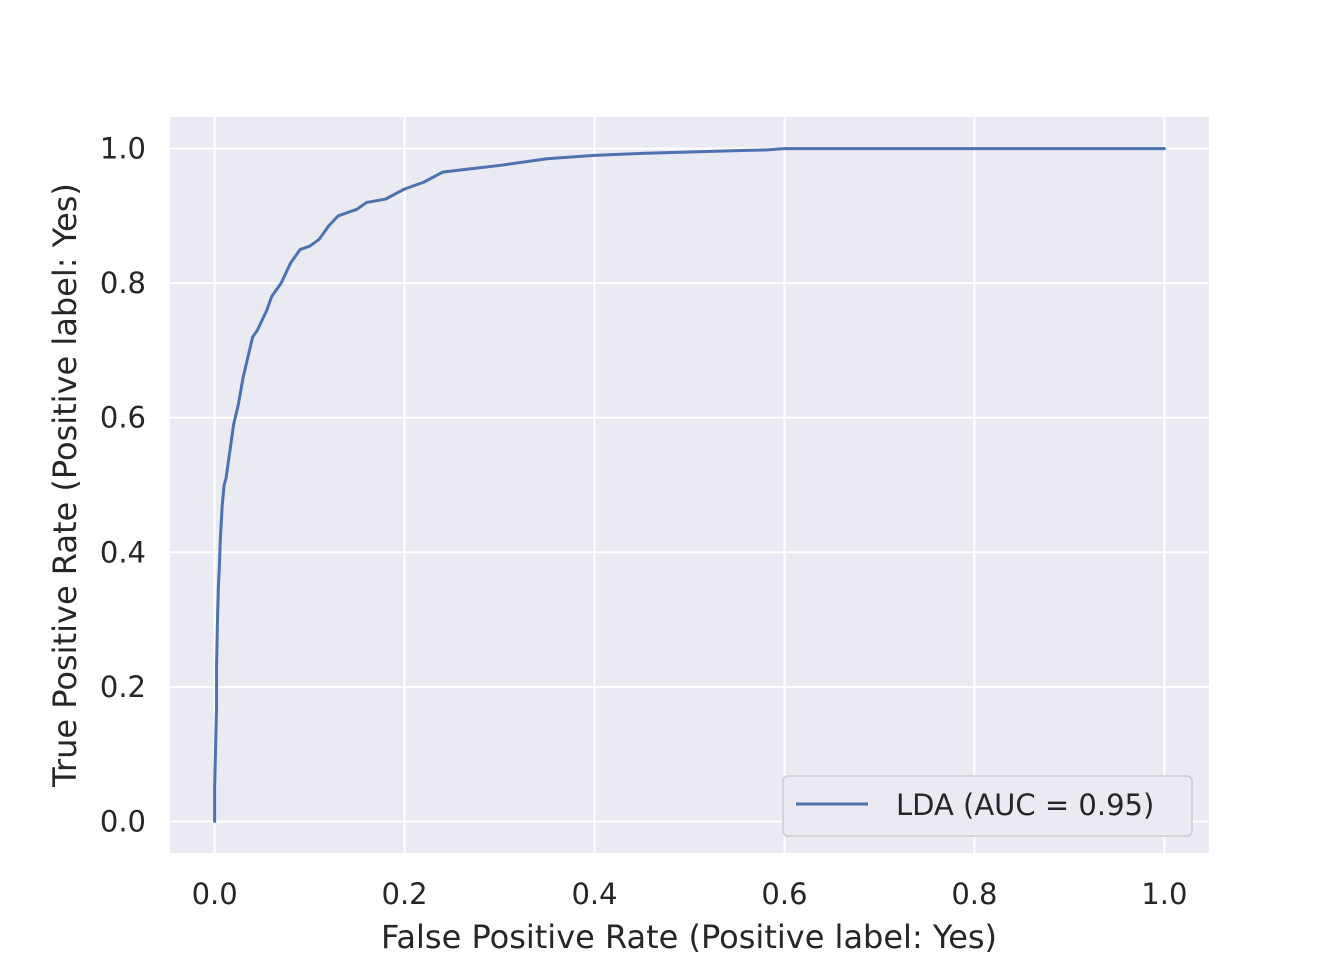 This screenshot has height=960, width=1344. I want to click on x-tick-label: 1.0, so click(1164, 894).